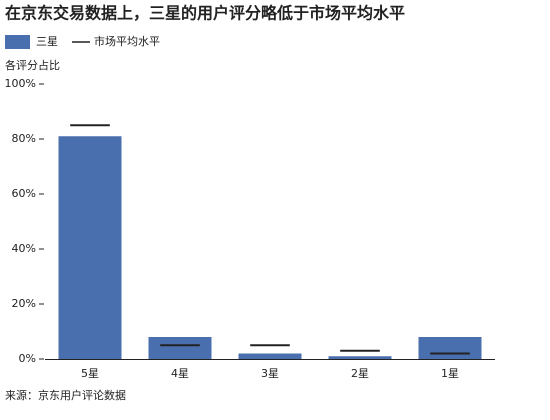 The image size is (550, 420). I want to click on y-tick-label: 100%, so click(20, 83).